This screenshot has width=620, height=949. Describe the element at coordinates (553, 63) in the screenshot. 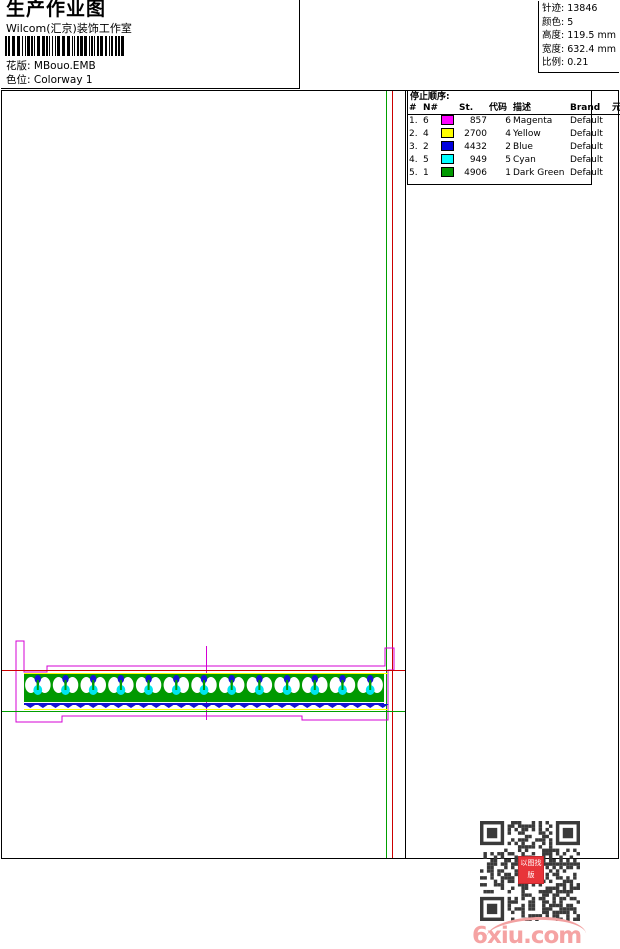

I see `stat-label: 比例:` at that location.